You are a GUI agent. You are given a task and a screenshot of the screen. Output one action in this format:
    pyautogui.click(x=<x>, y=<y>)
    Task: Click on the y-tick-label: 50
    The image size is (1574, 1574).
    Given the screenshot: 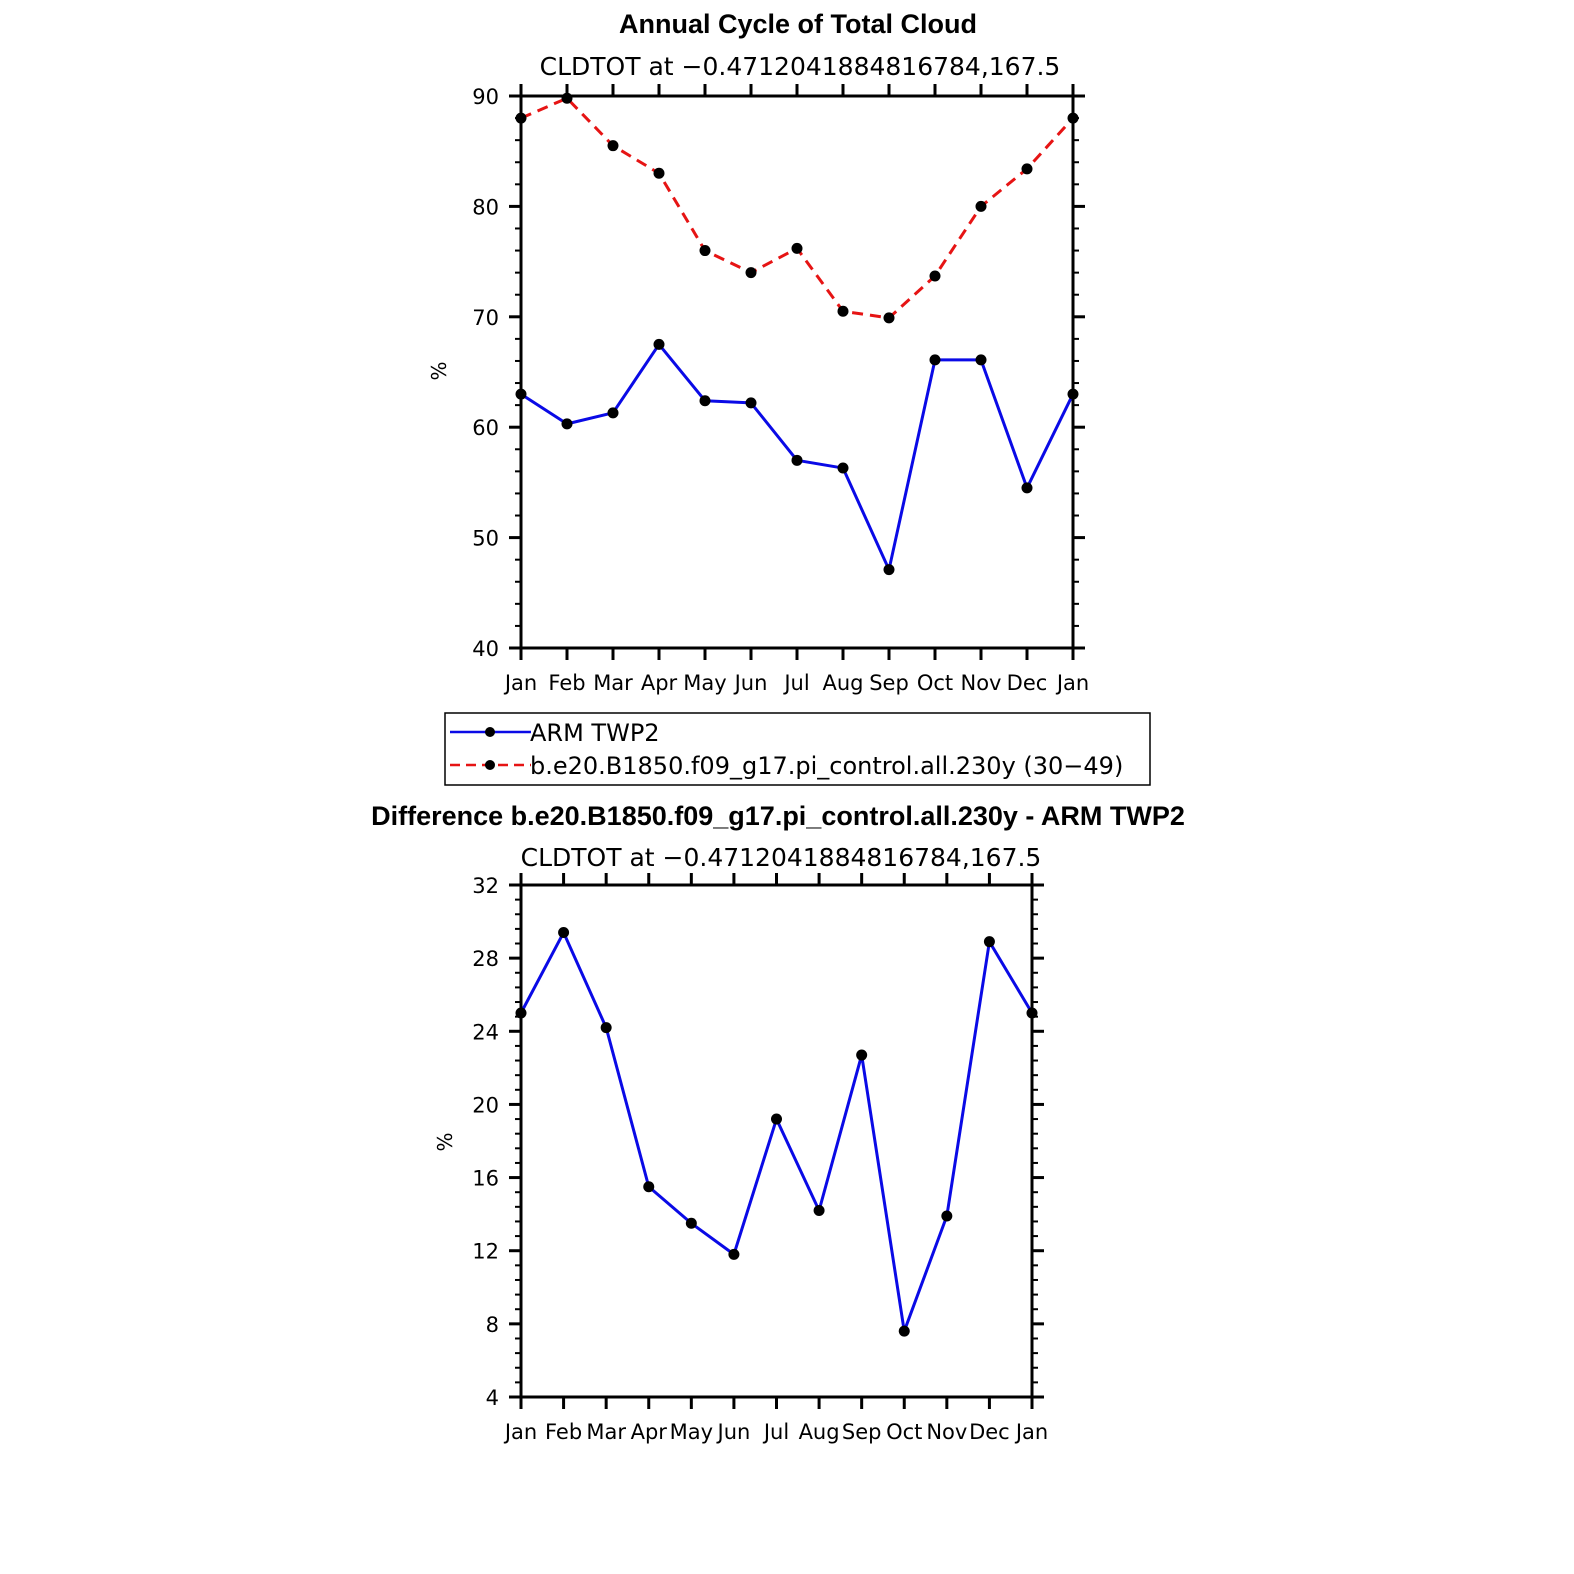 What is the action you would take?
    pyautogui.click(x=485, y=539)
    